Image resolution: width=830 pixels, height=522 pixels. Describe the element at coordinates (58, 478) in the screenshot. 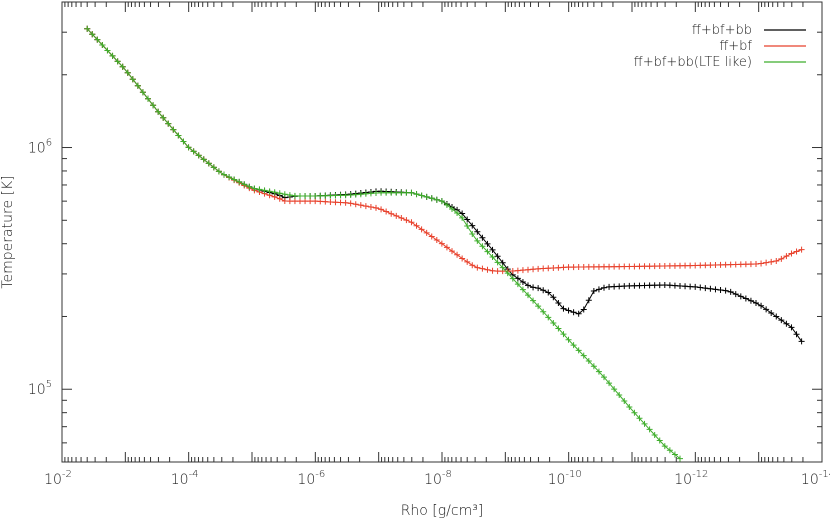

I see `x-tick-label: 10-2` at that location.